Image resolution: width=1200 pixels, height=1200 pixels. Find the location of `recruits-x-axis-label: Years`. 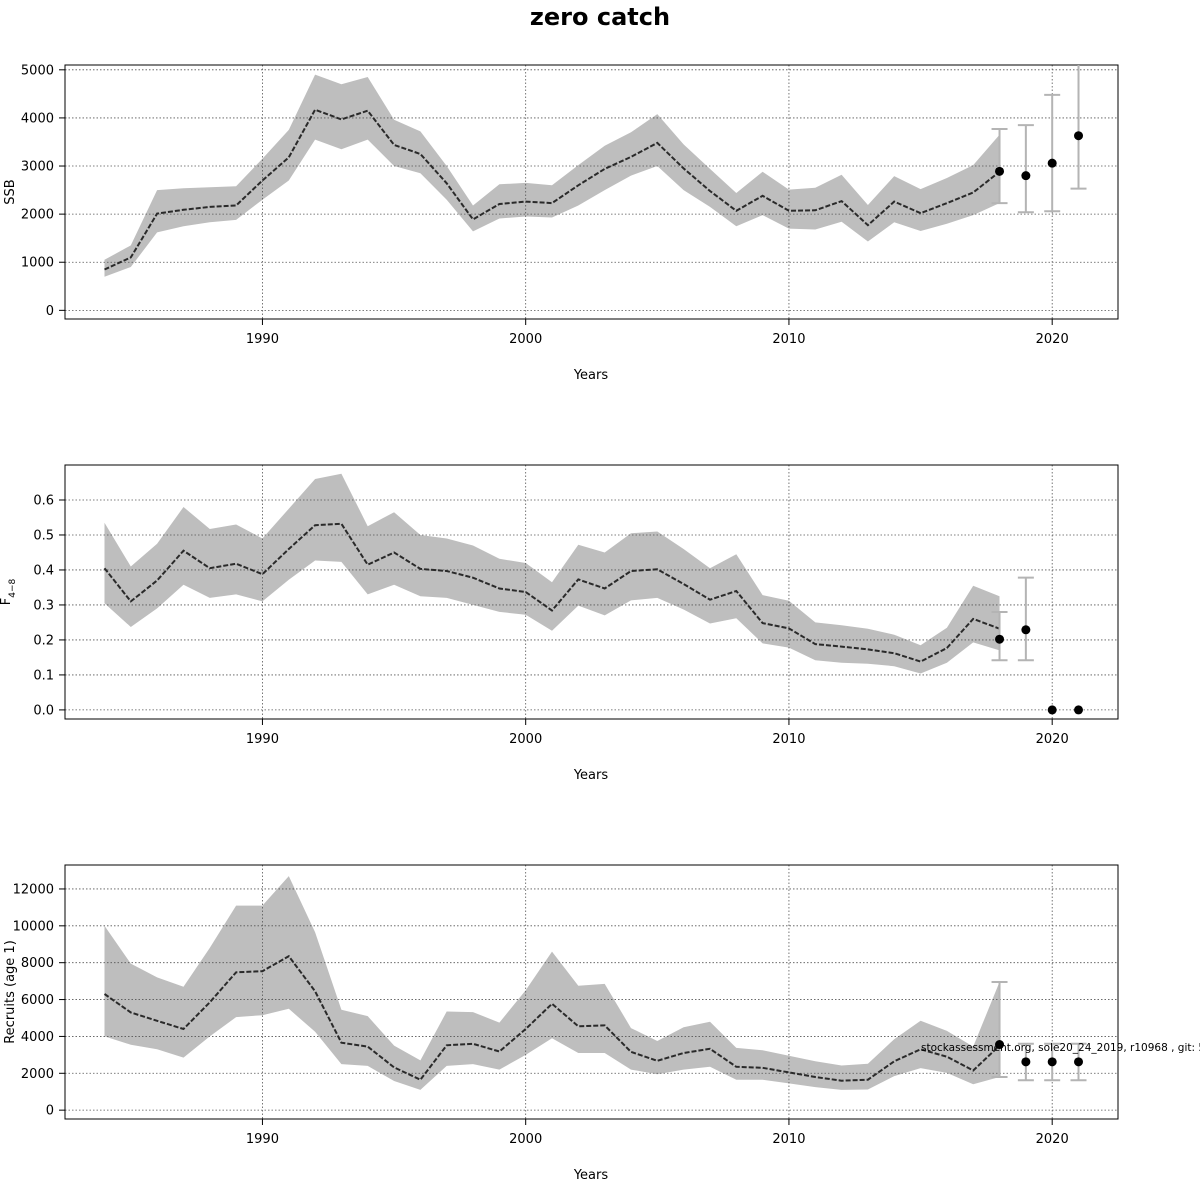

recruits-x-axis-label: Years is located at coordinates (591, 1175).